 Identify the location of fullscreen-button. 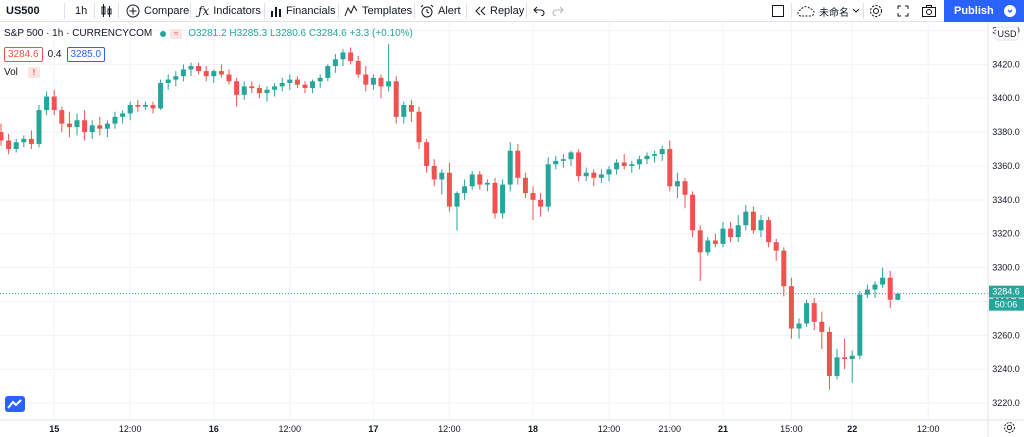
(905, 11).